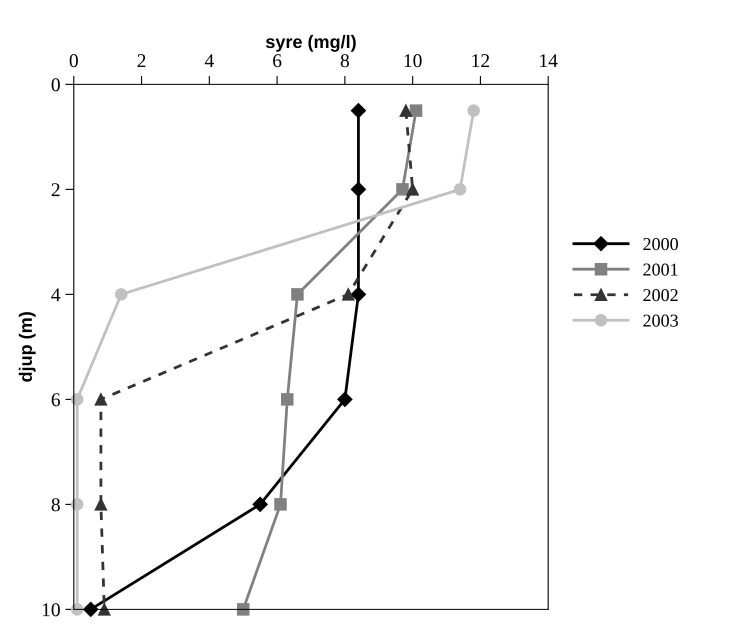  I want to click on x-tick-label: 12, so click(481, 61).